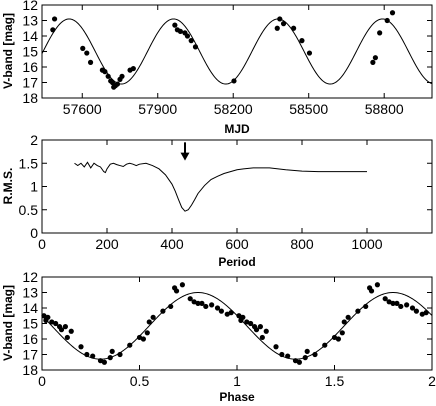 Image resolution: width=436 pixels, height=406 pixels. Describe the element at coordinates (8, 186) in the screenshot. I see `periodogram-y-axis-label: R.M.S.` at that location.